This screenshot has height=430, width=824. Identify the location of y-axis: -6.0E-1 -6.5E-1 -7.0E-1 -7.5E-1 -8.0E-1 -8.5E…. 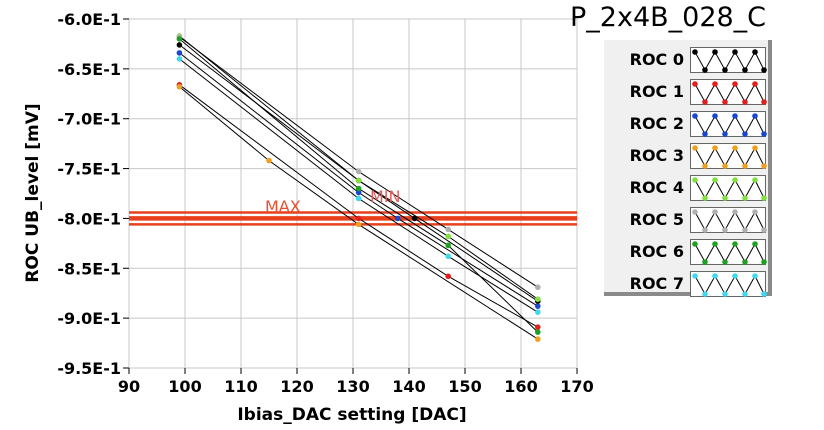
(93, 194).